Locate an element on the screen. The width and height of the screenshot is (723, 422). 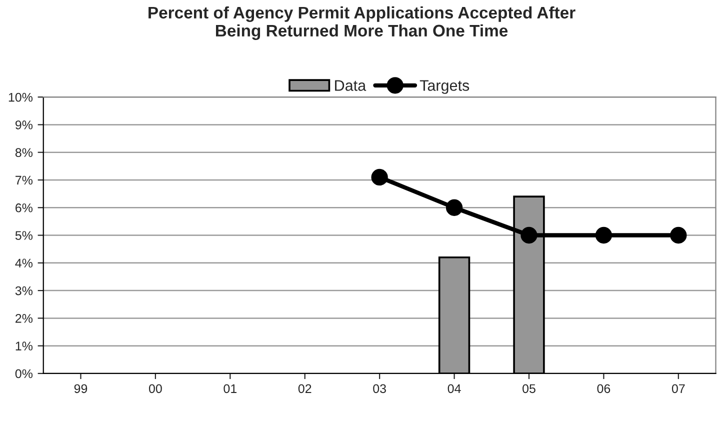
chart-title: Percent of Agency Permit Applications Accepted After Being Returned More Than One Time is located at coordinates (362, 23).